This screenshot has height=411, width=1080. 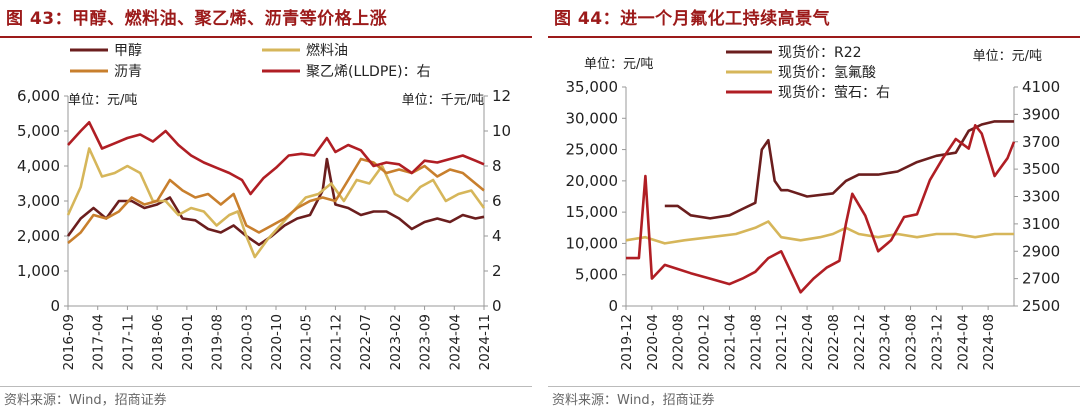 What do you see at coordinates (592, 87) in the screenshot?
I see `y-tick-label-left: 35,000` at bounding box center [592, 87].